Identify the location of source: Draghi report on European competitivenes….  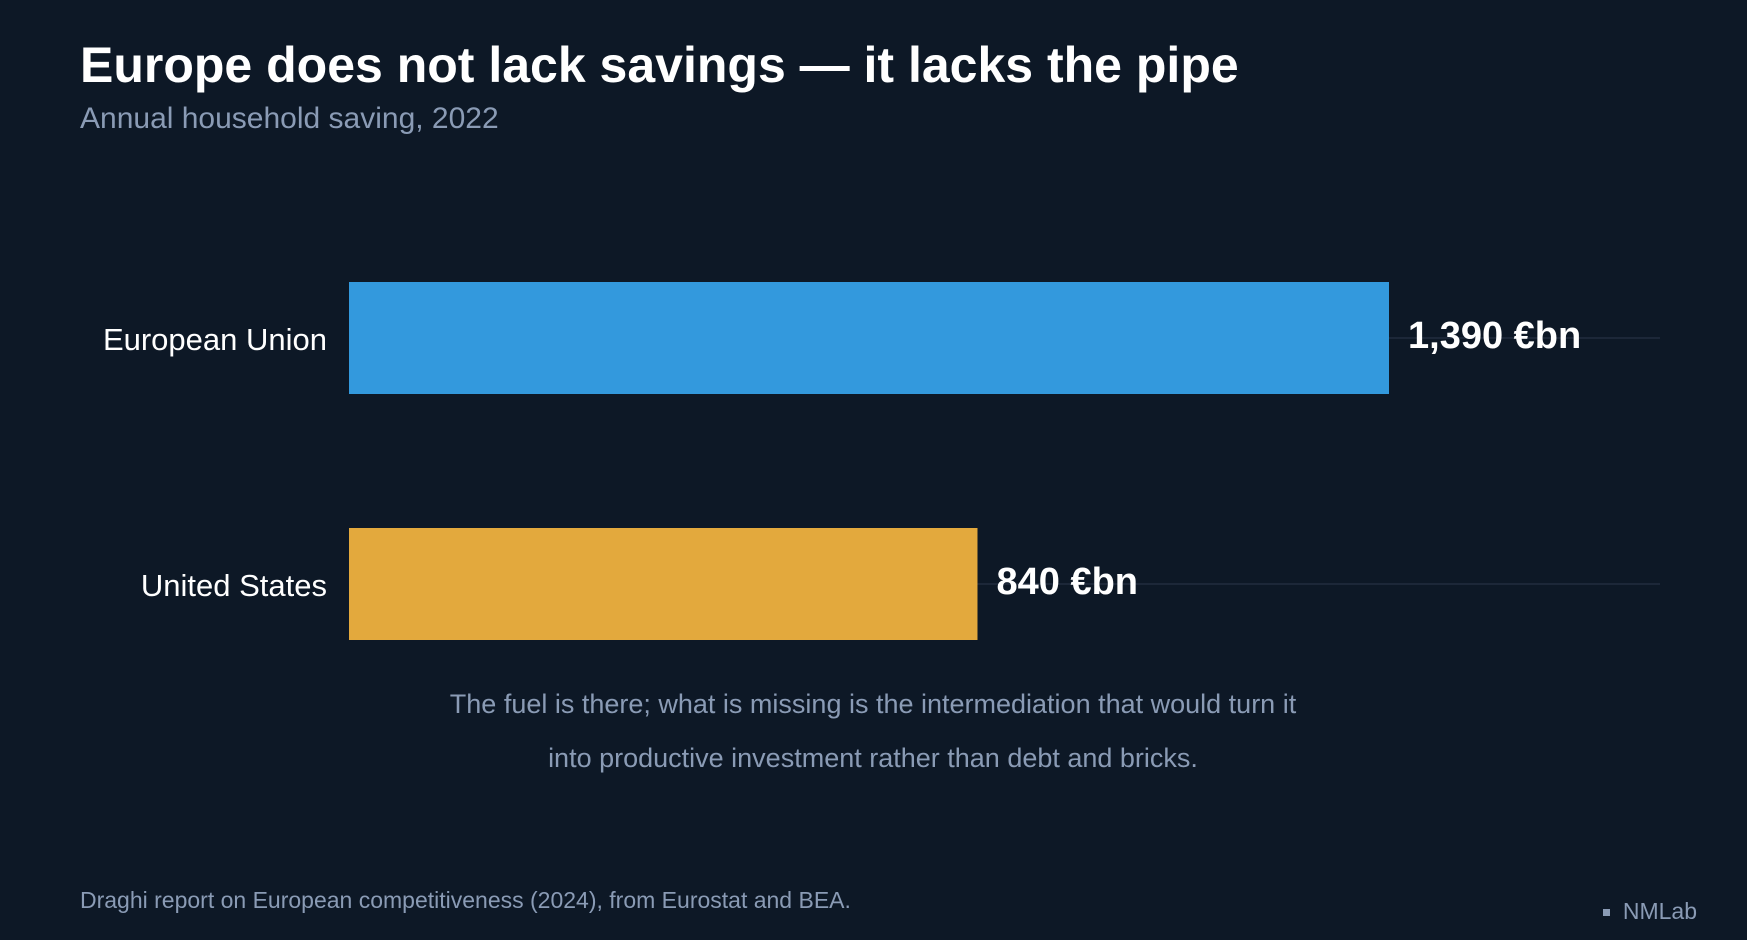
(465, 900).